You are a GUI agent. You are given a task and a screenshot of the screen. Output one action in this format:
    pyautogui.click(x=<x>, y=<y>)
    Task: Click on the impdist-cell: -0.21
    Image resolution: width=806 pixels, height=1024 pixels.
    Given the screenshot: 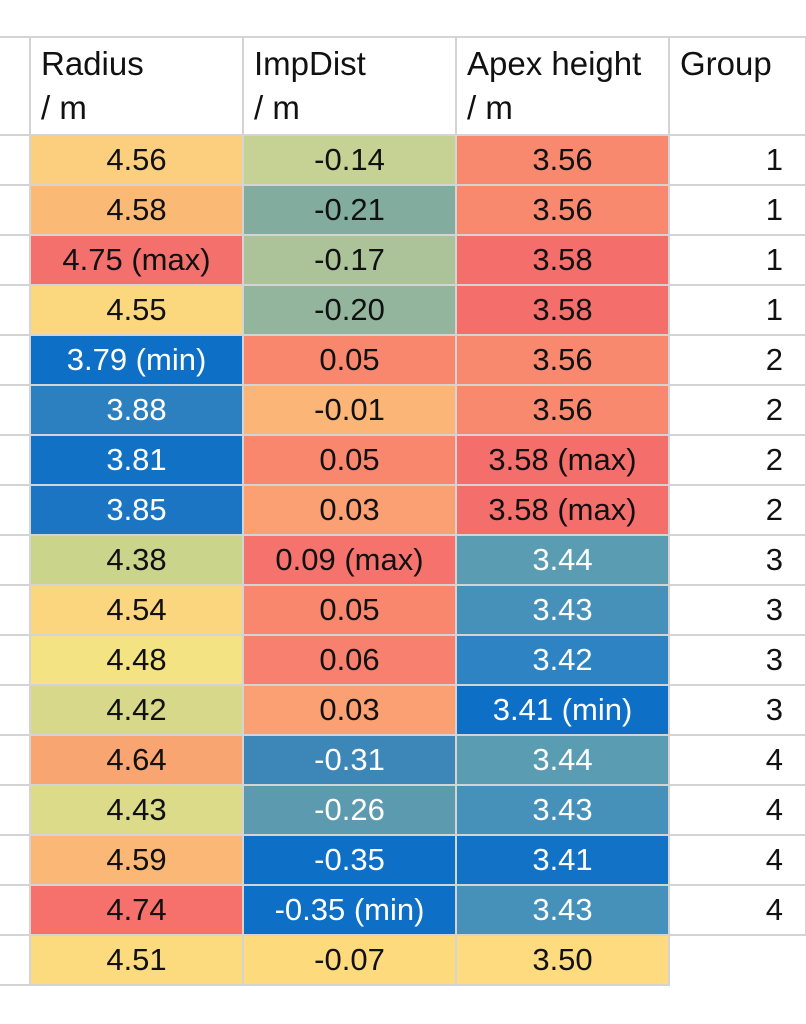 What is the action you would take?
    pyautogui.click(x=349, y=210)
    